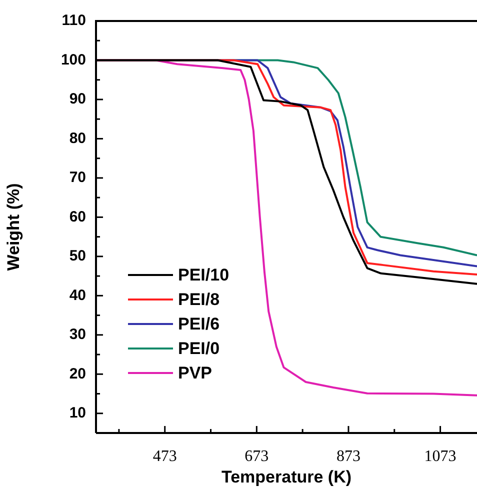  I want to click on y-tick-label: 30, so click(77, 335).